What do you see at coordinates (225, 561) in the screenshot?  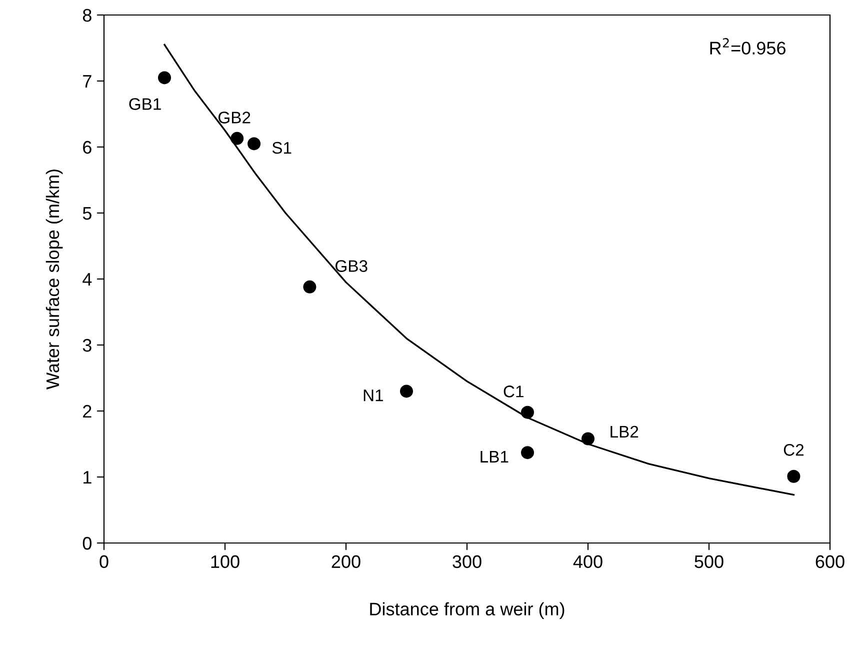 I see `x-tick-label: 100` at bounding box center [225, 561].